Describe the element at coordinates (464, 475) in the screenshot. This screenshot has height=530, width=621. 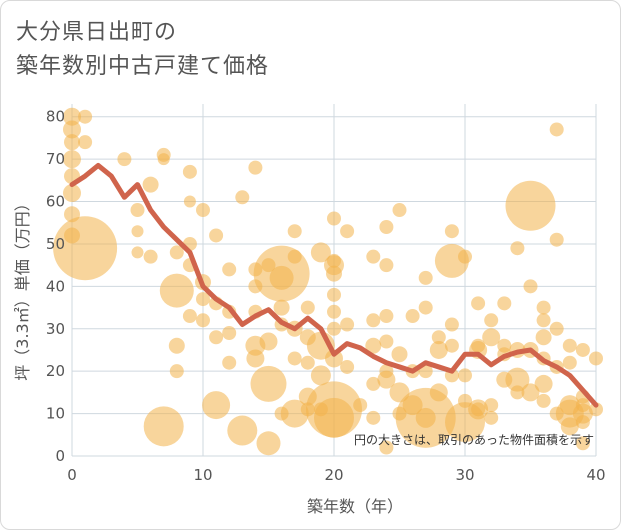
I see `x-tick-label: 30` at that location.